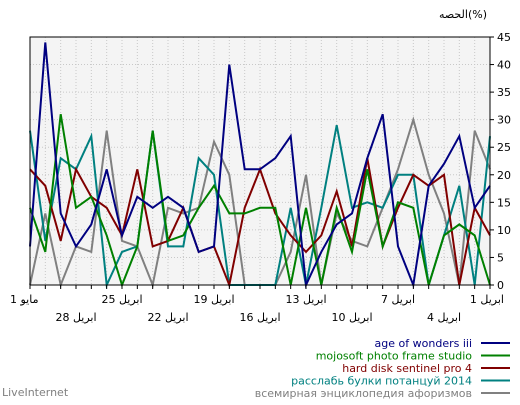  I want to click on x-tick-label: 16 ابريل, so click(259, 317).